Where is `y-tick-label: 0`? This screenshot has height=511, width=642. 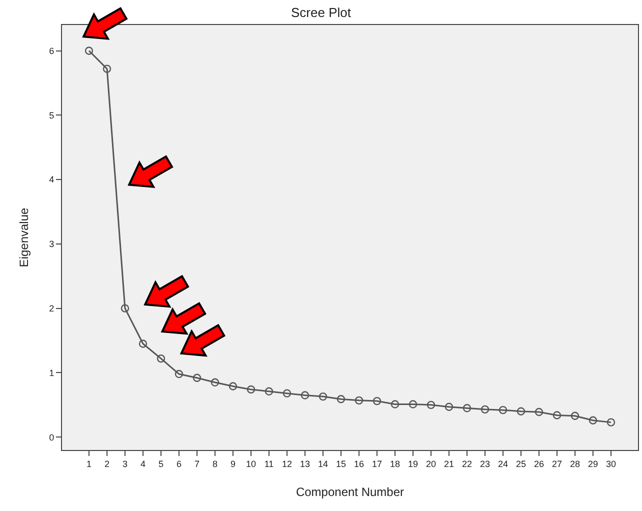
y-tick-label: 0 is located at coordinates (51, 437).